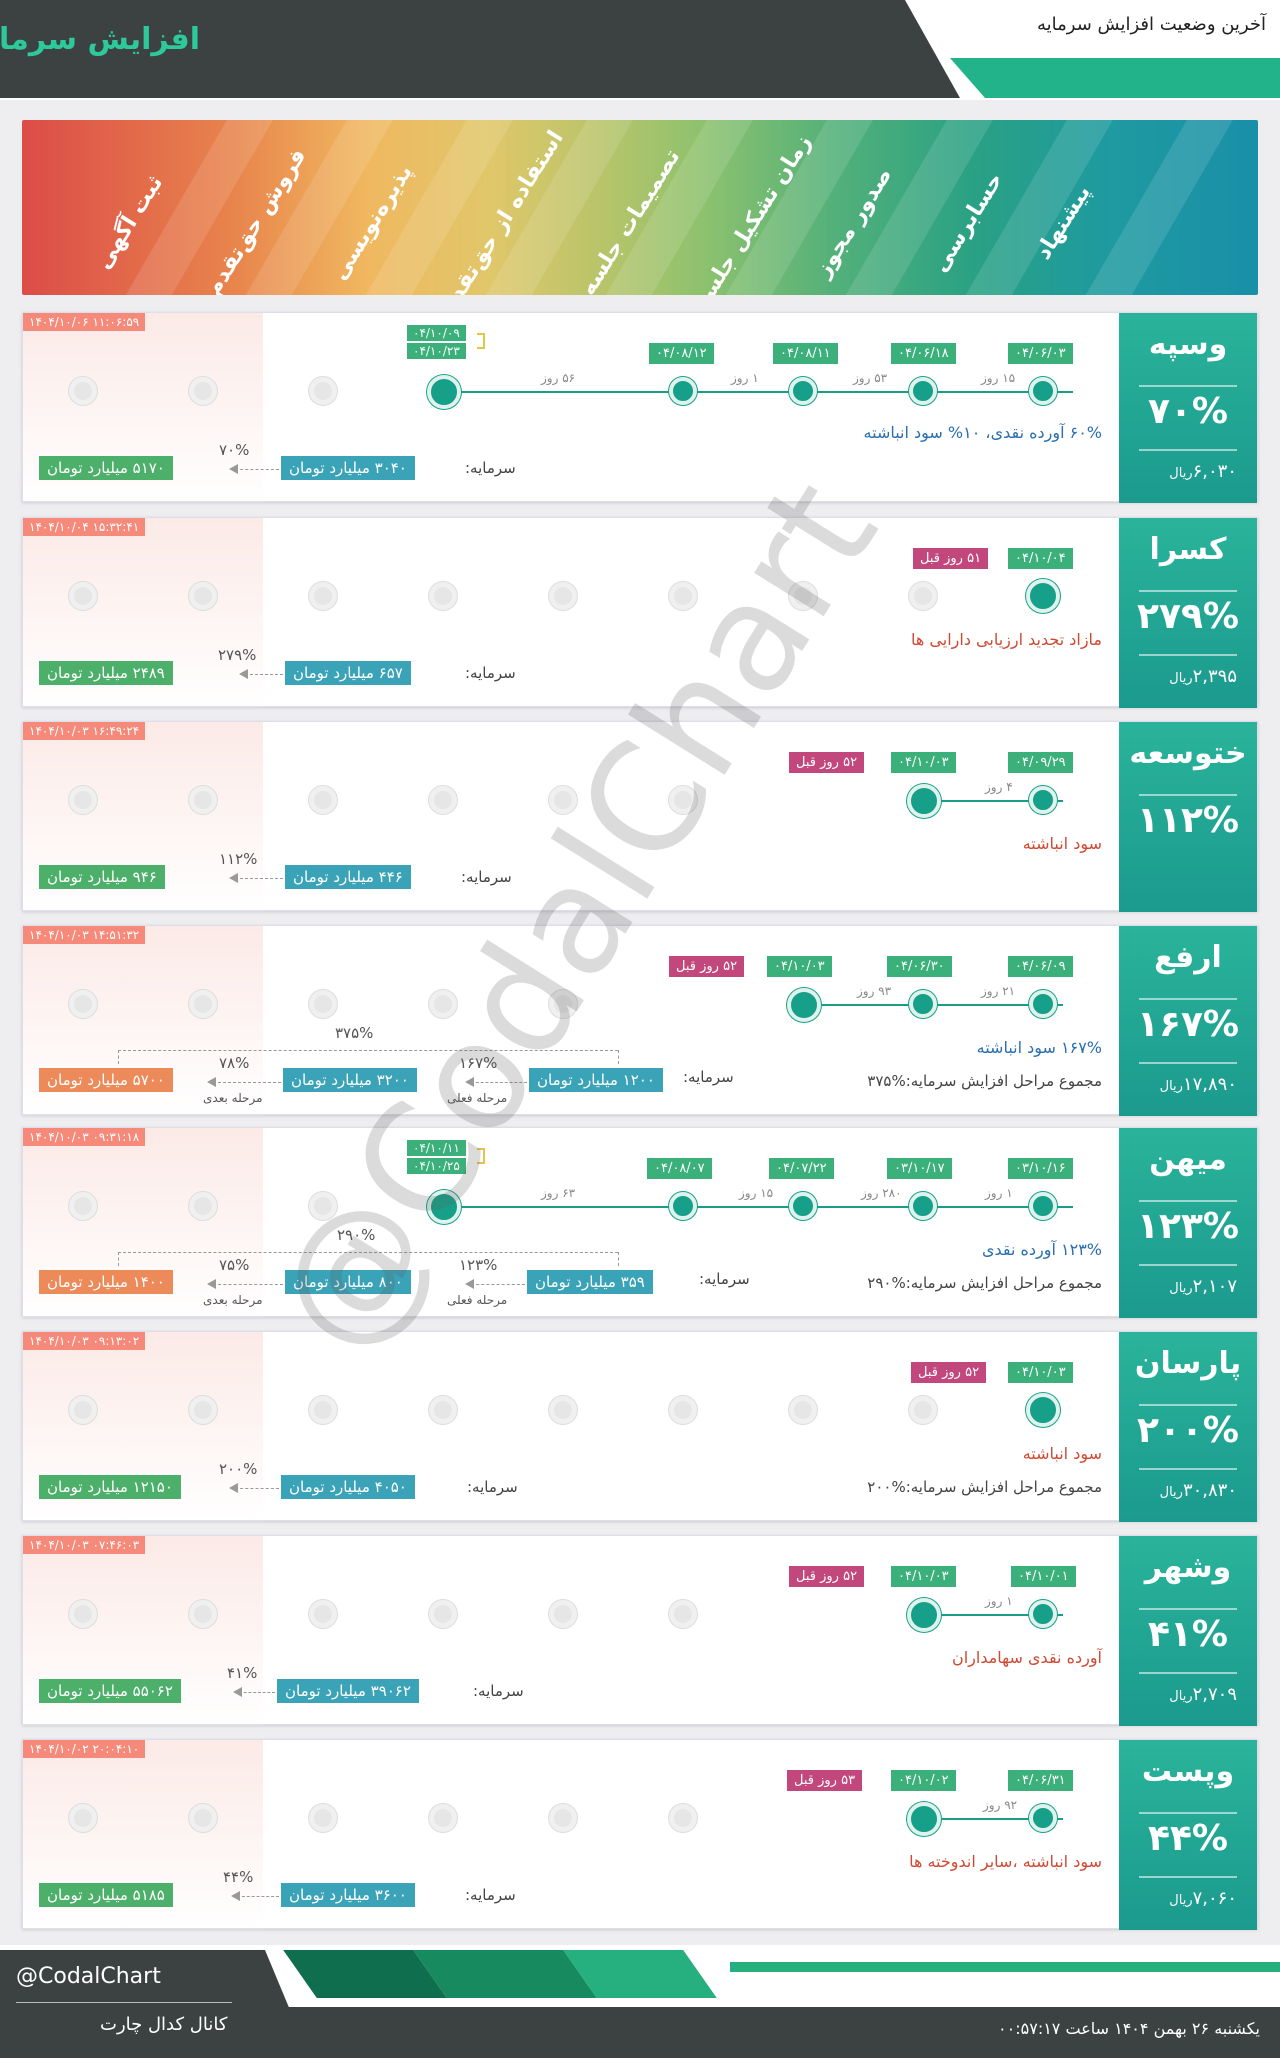  I want to click on date-tag: ۰۴/۰۸/۱۱, so click(805, 353).